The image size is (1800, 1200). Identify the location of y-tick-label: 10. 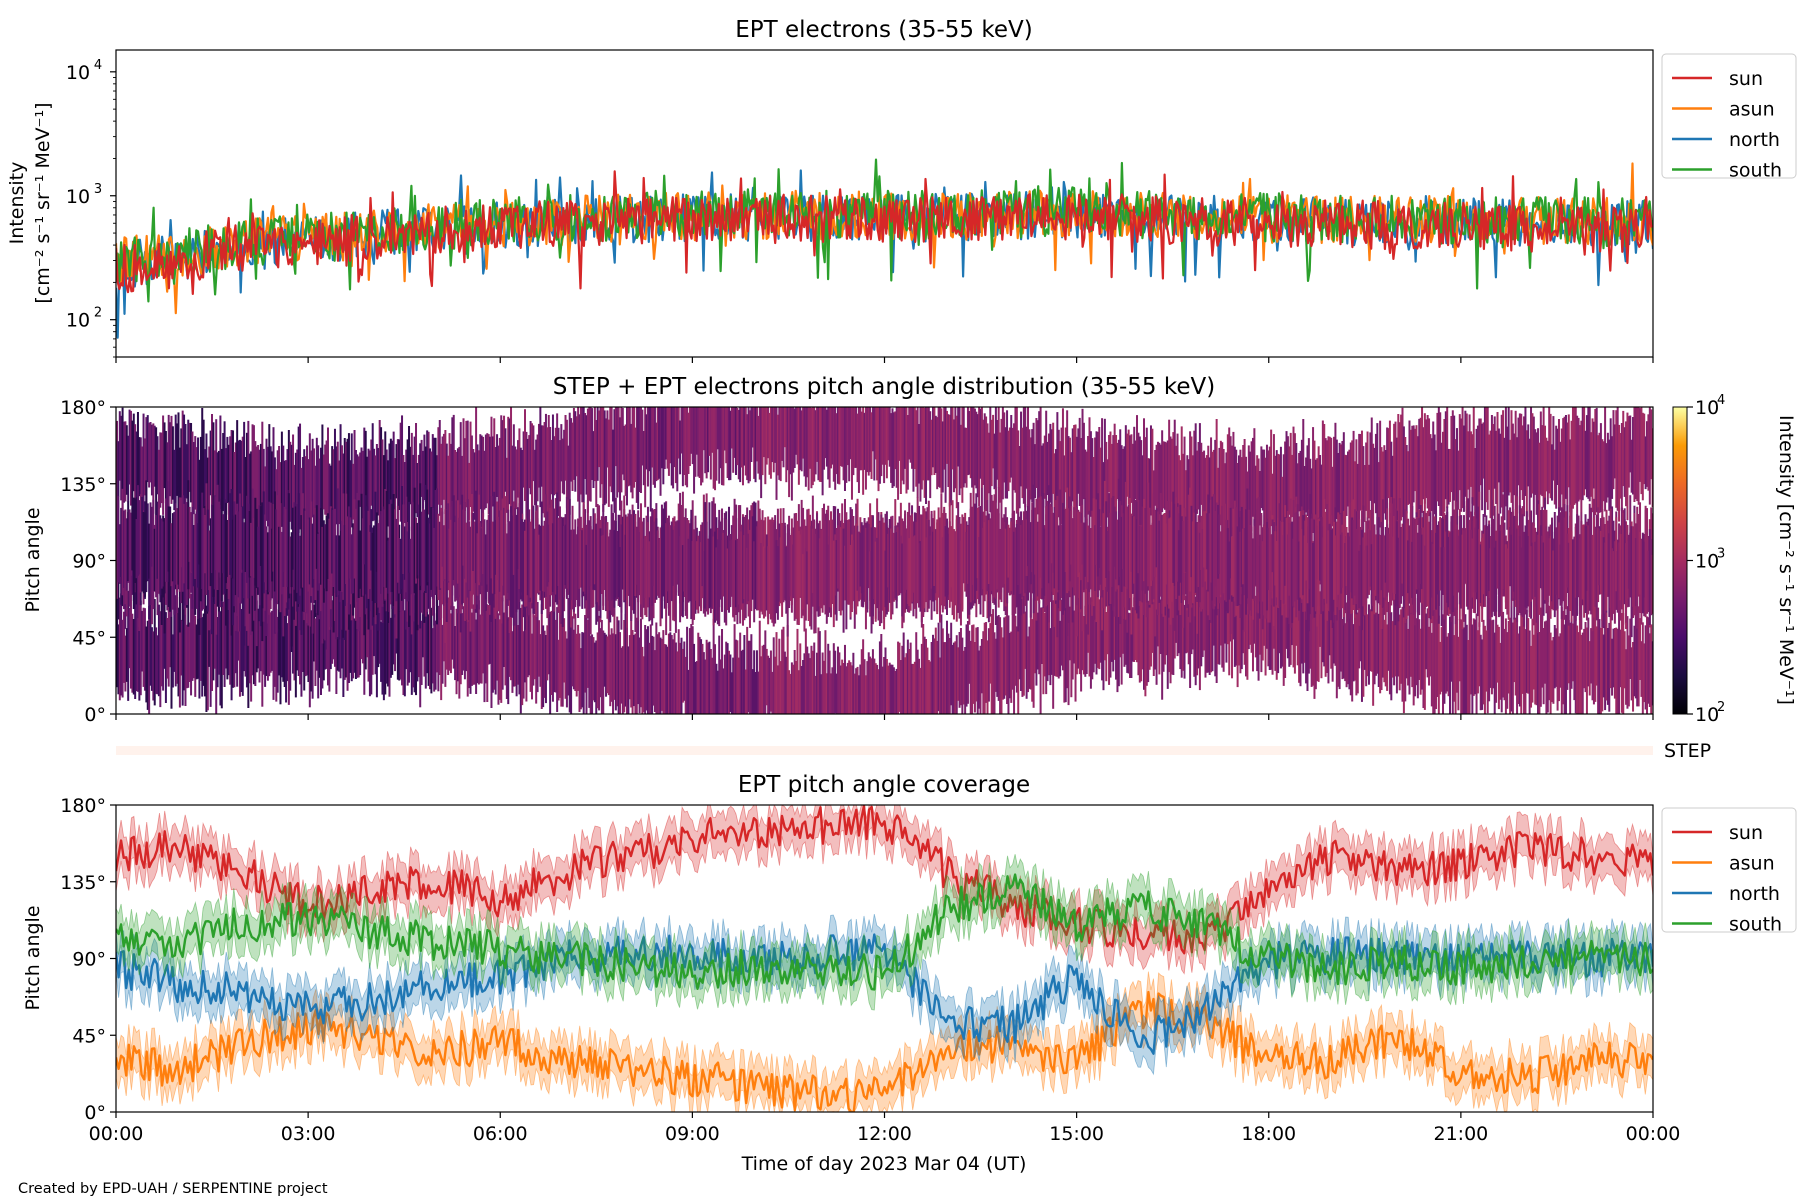
(78, 197).